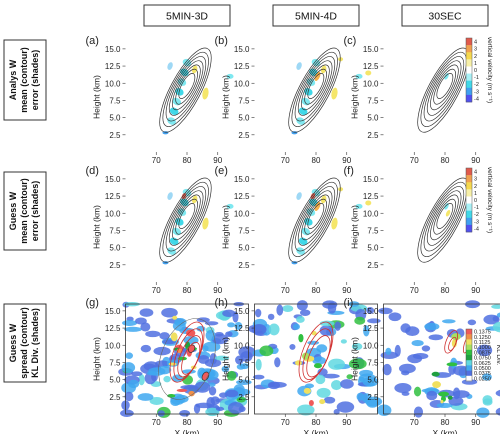  What do you see at coordinates (92, 303) in the screenshot?
I see `panel-letter: (g)` at bounding box center [92, 303].